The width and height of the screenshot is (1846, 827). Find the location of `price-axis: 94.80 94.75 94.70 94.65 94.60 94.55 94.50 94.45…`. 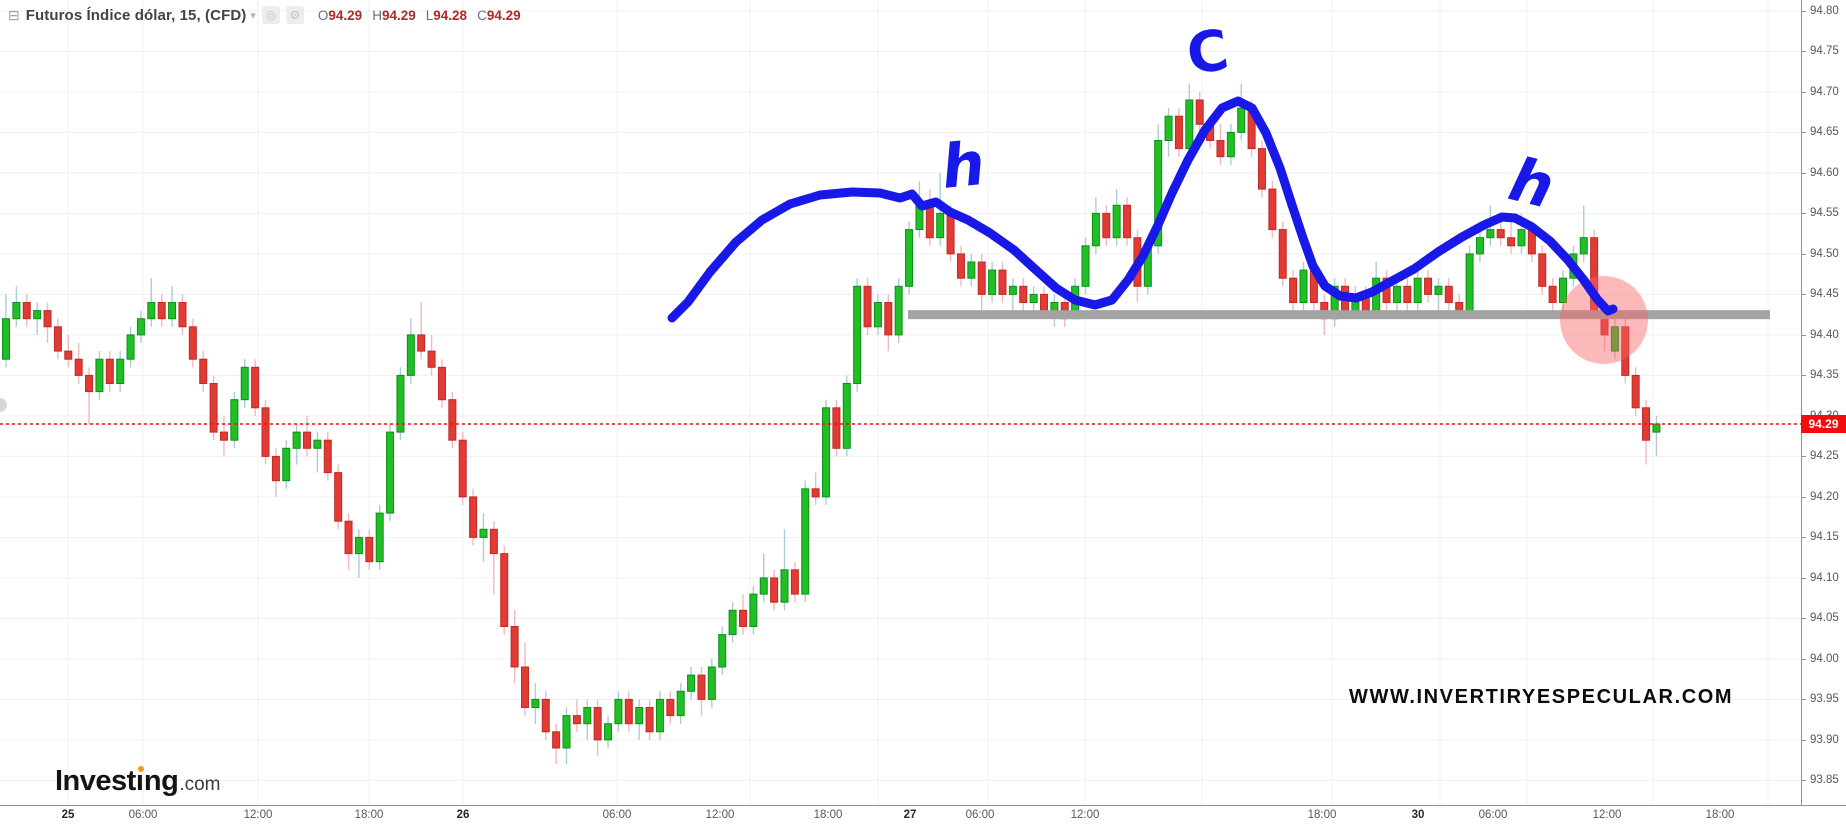

price-axis: 94.80 94.75 94.70 94.65 94.60 94.55 94.50 94.45… is located at coordinates (1823, 403).